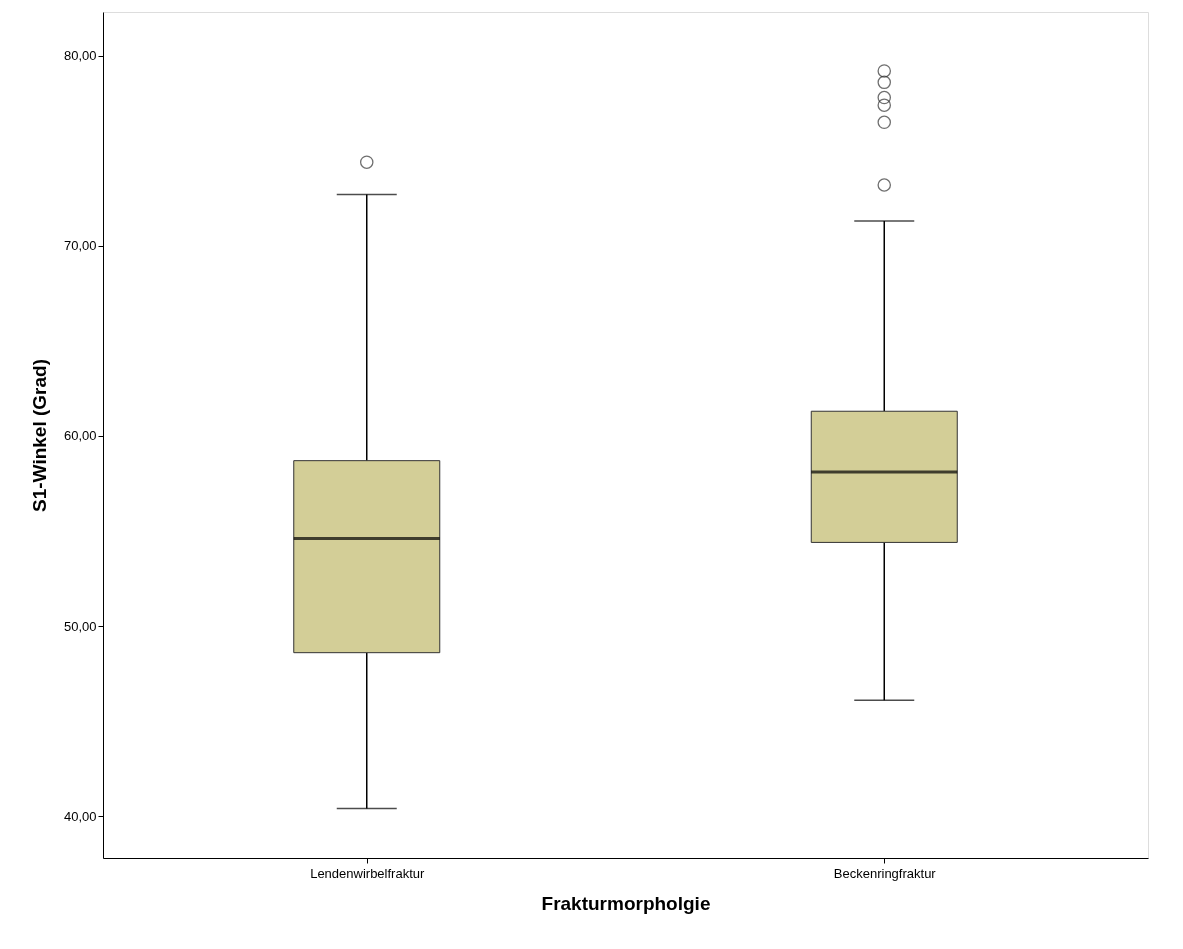 Image resolution: width=1183 pixels, height=949 pixels. Describe the element at coordinates (885, 873) in the screenshot. I see `x-tick-label: Beckenringfraktur` at that location.